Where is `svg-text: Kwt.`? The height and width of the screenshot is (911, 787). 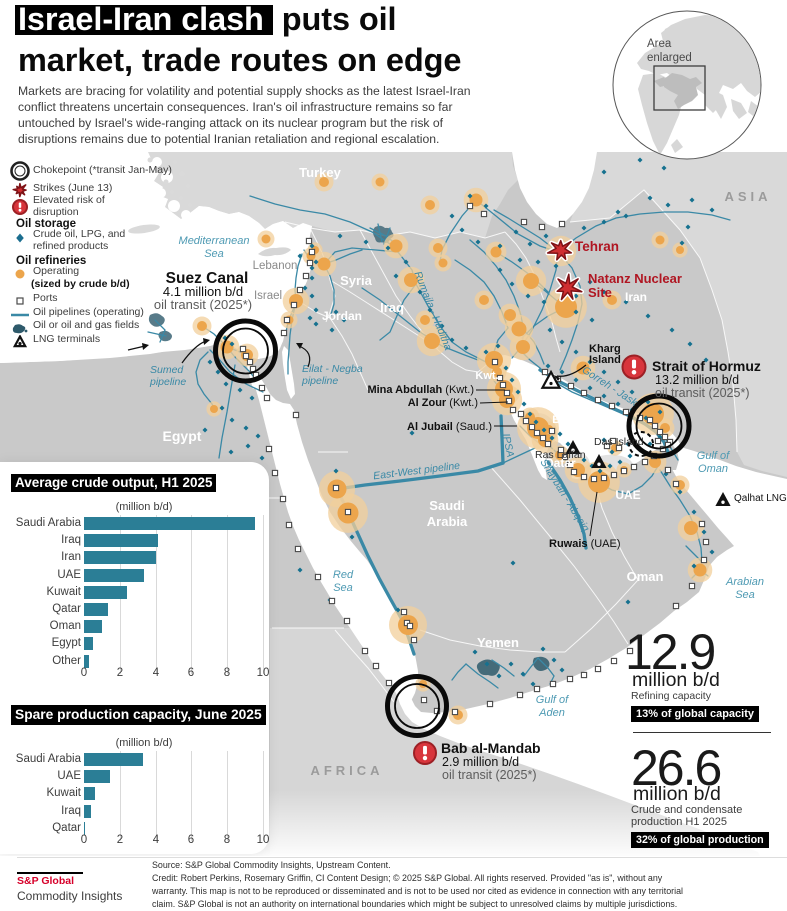 svg-text: Kwt. is located at coordinates (486, 376).